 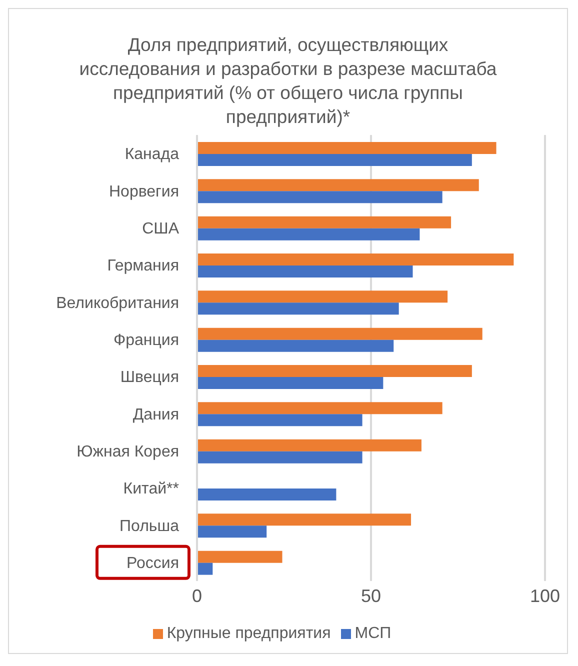 What do you see at coordinates (146, 341) in the screenshot?
I see `y-tick-label: Франция` at bounding box center [146, 341].